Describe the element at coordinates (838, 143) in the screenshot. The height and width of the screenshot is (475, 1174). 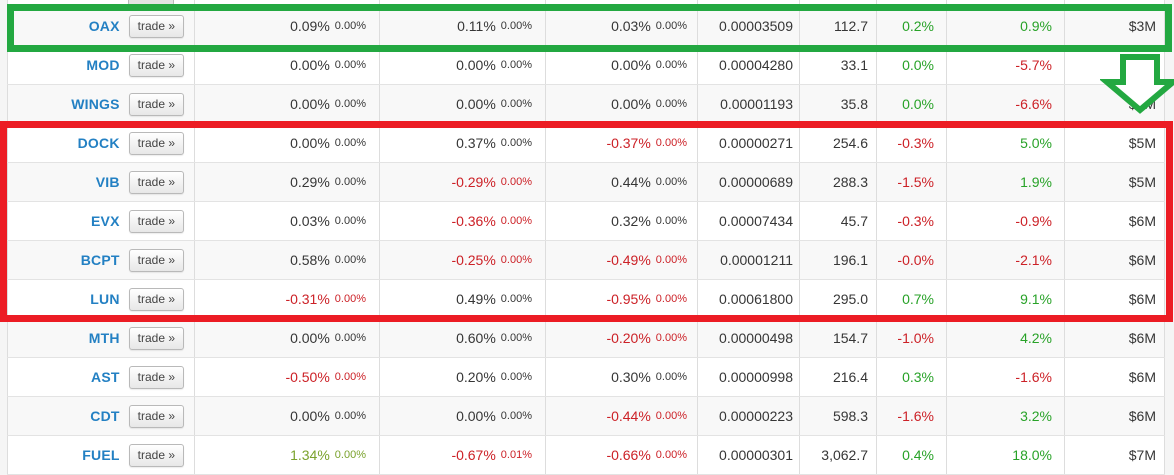
I see `quantity-cell: 254.6` at that location.